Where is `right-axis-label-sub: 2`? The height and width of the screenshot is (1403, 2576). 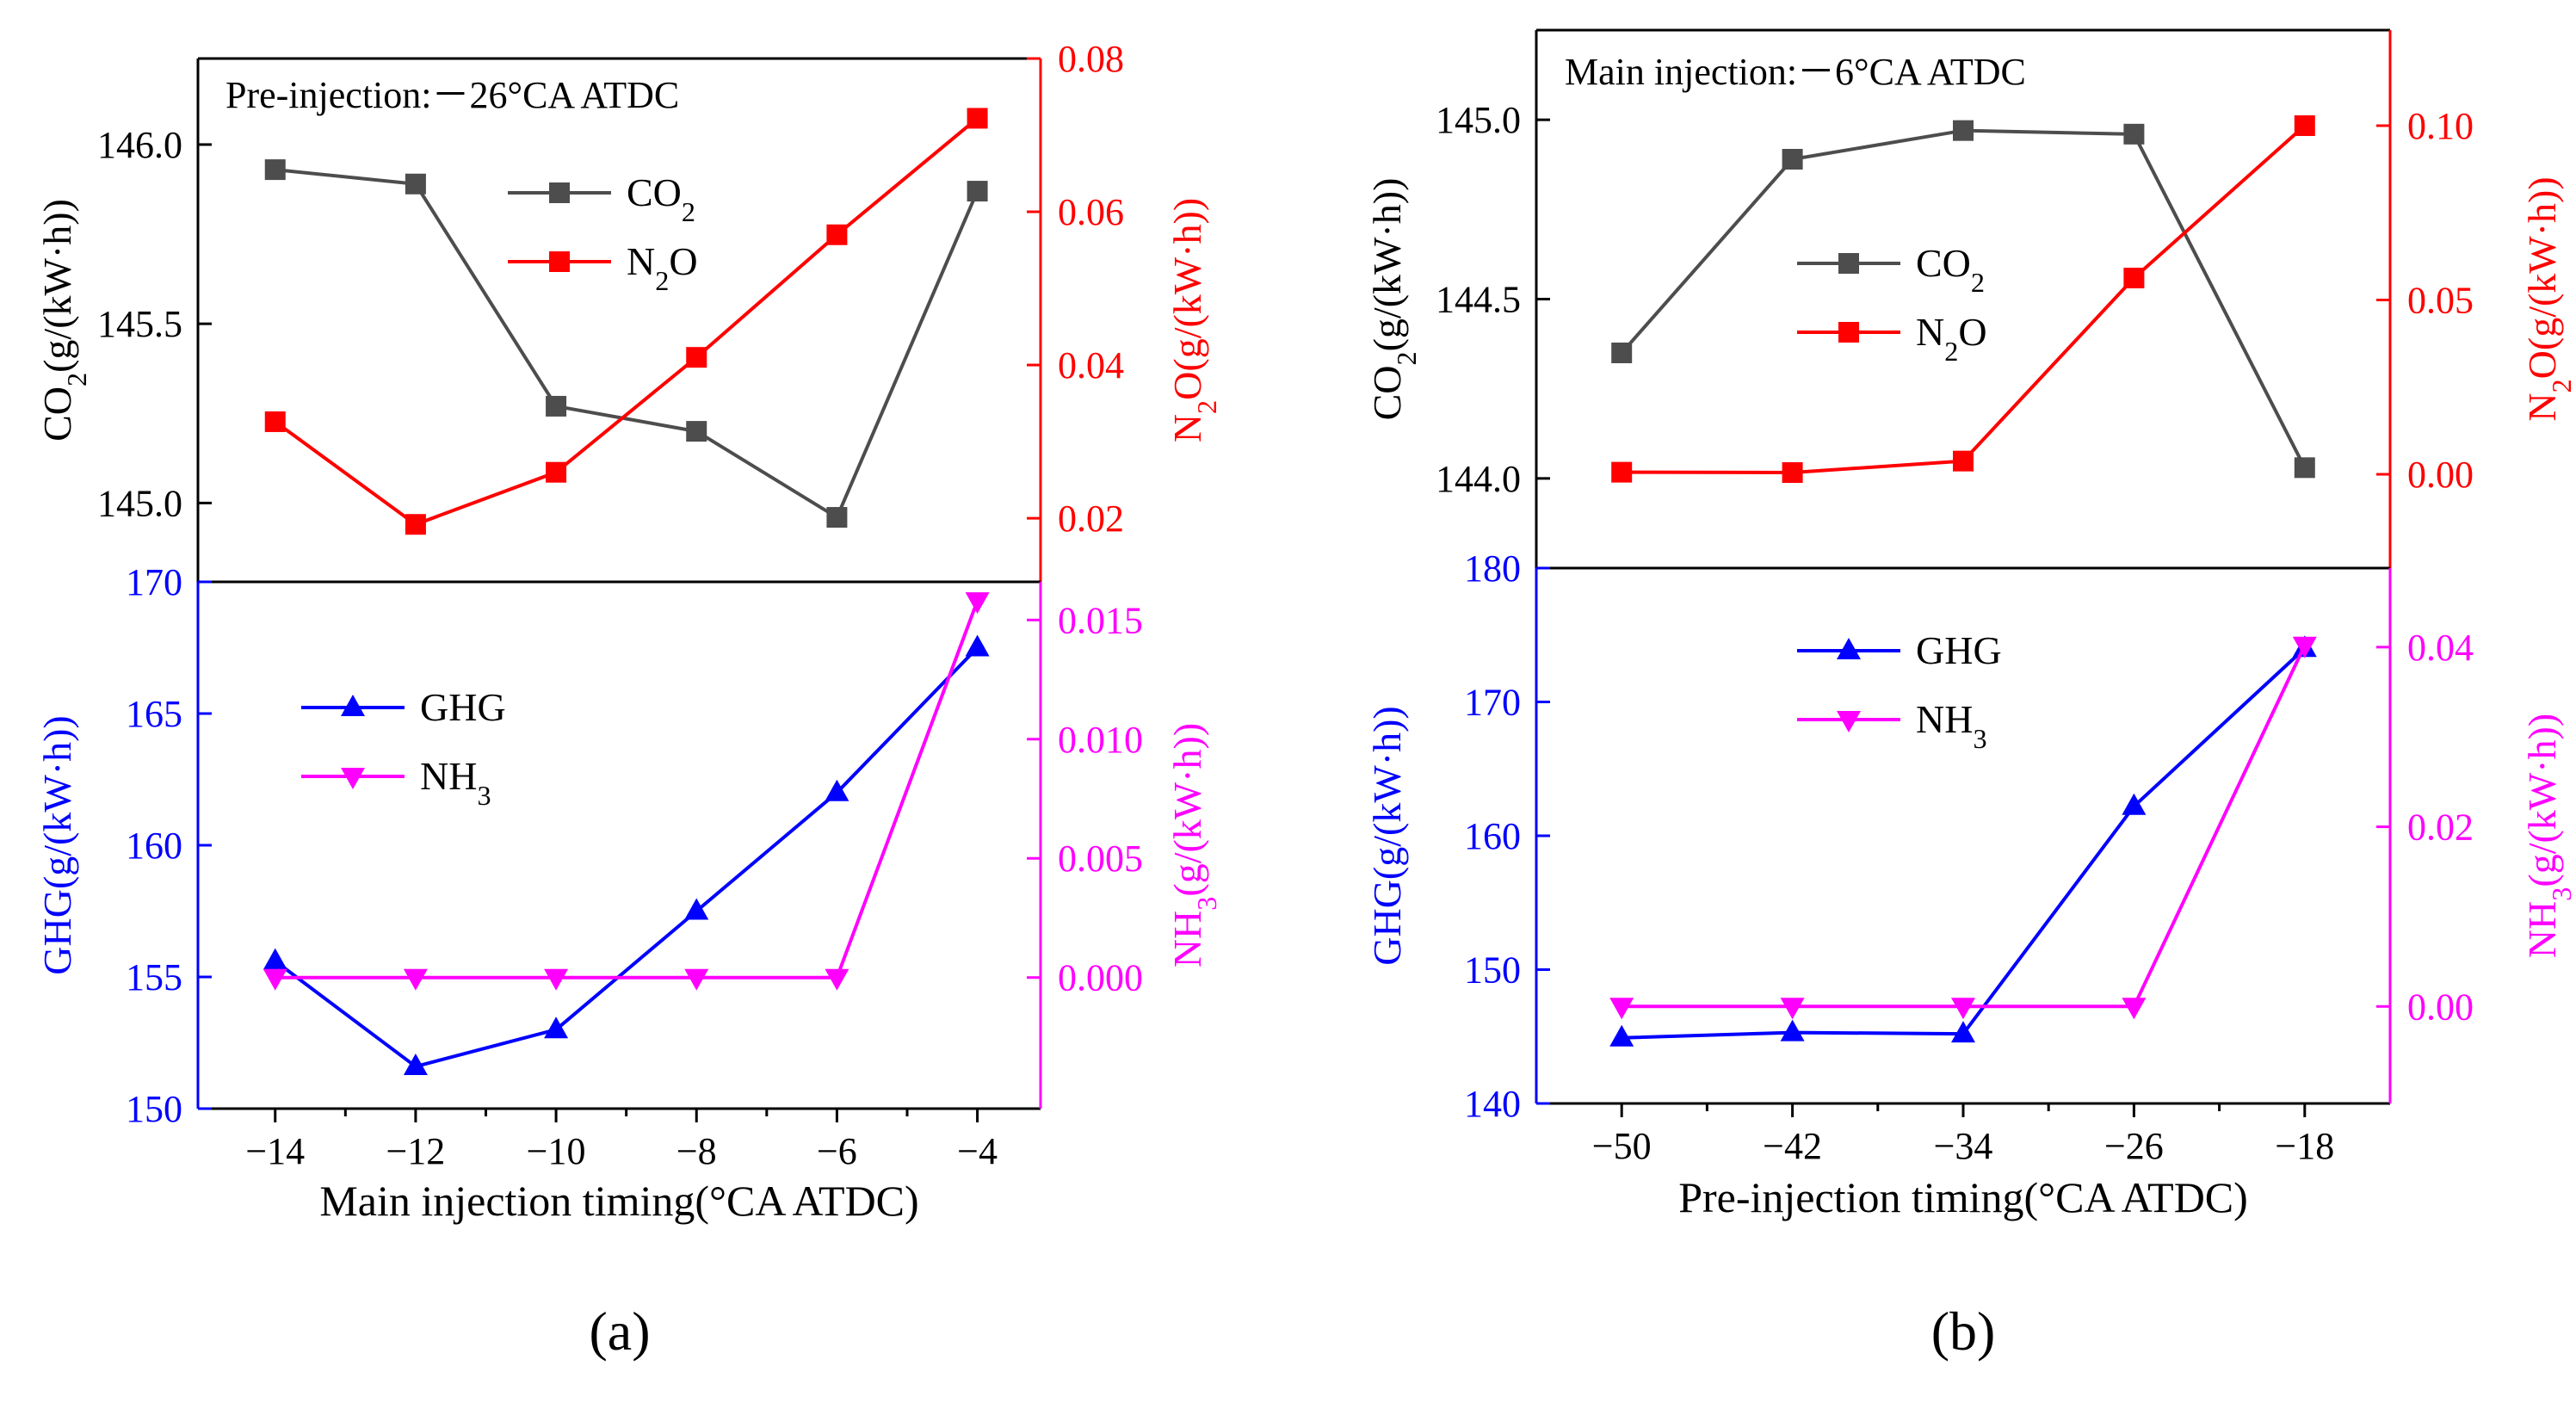
right-axis-label-sub: 2 is located at coordinates (2561, 385).